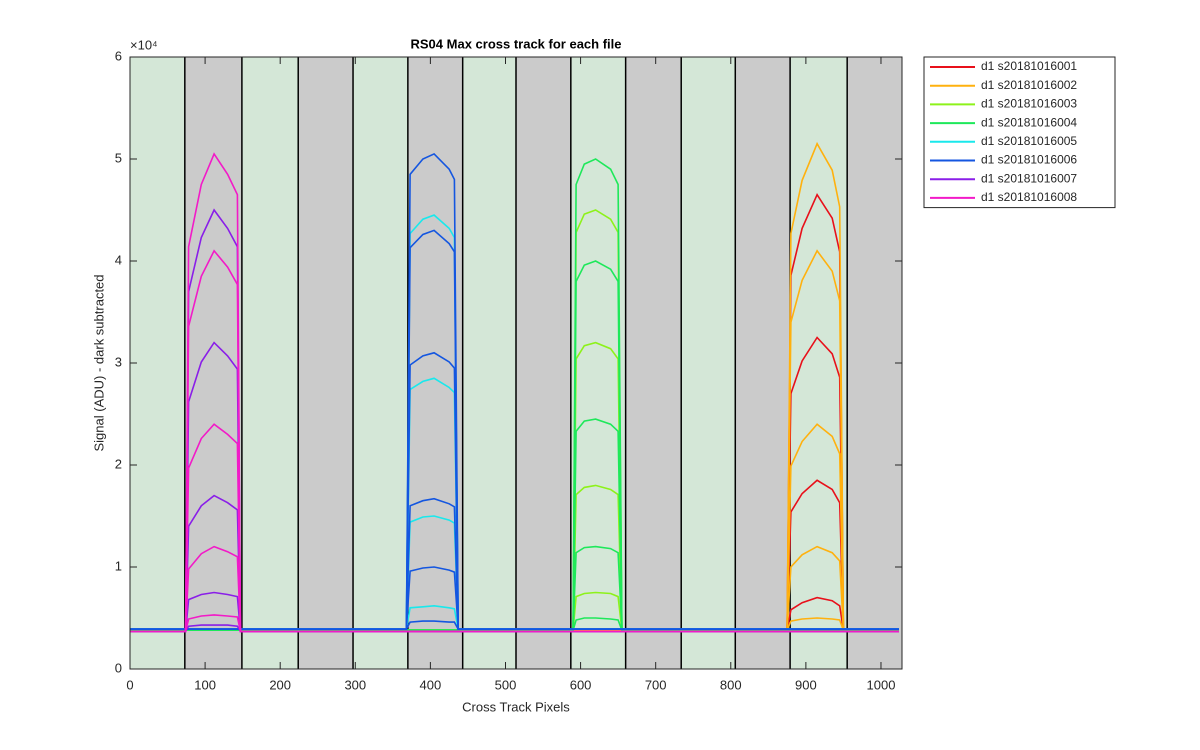 The width and height of the screenshot is (1200, 750). What do you see at coordinates (118, 463) in the screenshot?
I see `y-tick-label: 2` at bounding box center [118, 463].